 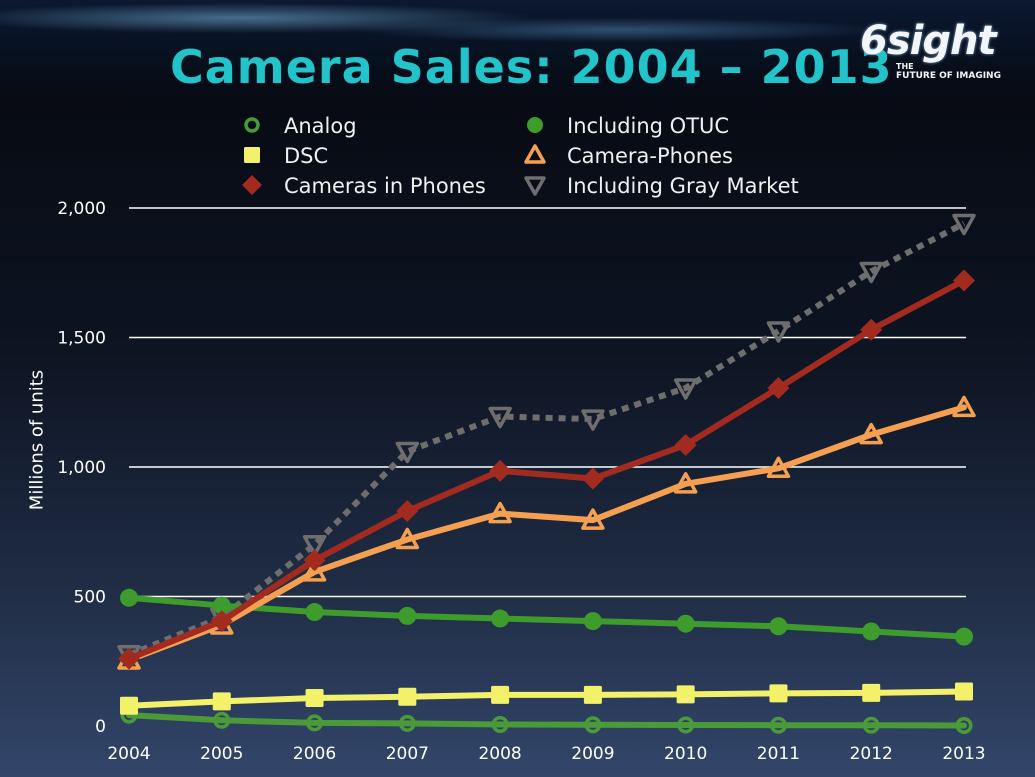 What do you see at coordinates (948, 76) in the screenshot?
I see `logo-tagline-2: FUTURE OF IMAGING` at bounding box center [948, 76].